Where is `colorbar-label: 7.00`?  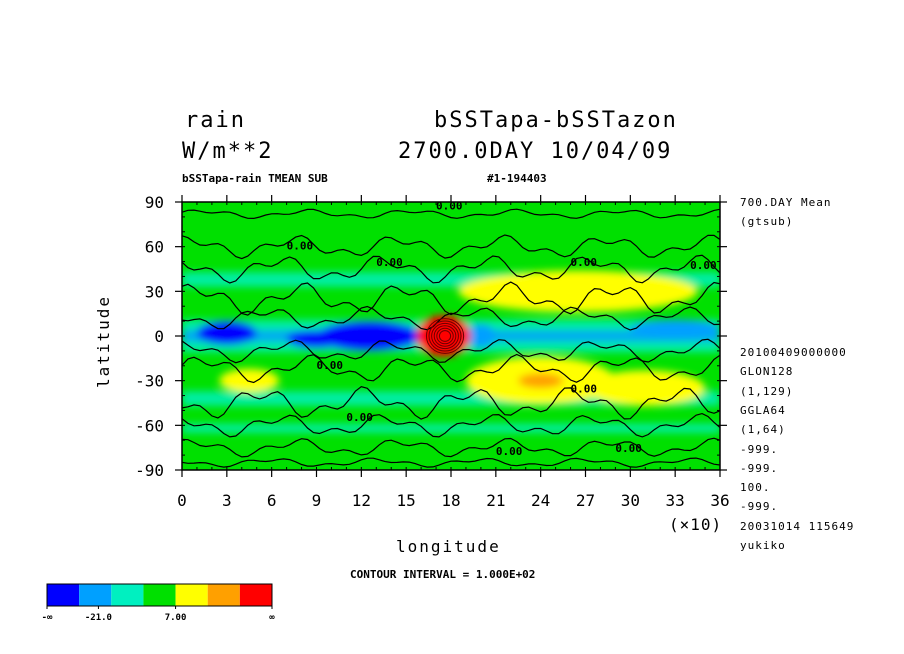 colorbar-label: 7.00 is located at coordinates (176, 618).